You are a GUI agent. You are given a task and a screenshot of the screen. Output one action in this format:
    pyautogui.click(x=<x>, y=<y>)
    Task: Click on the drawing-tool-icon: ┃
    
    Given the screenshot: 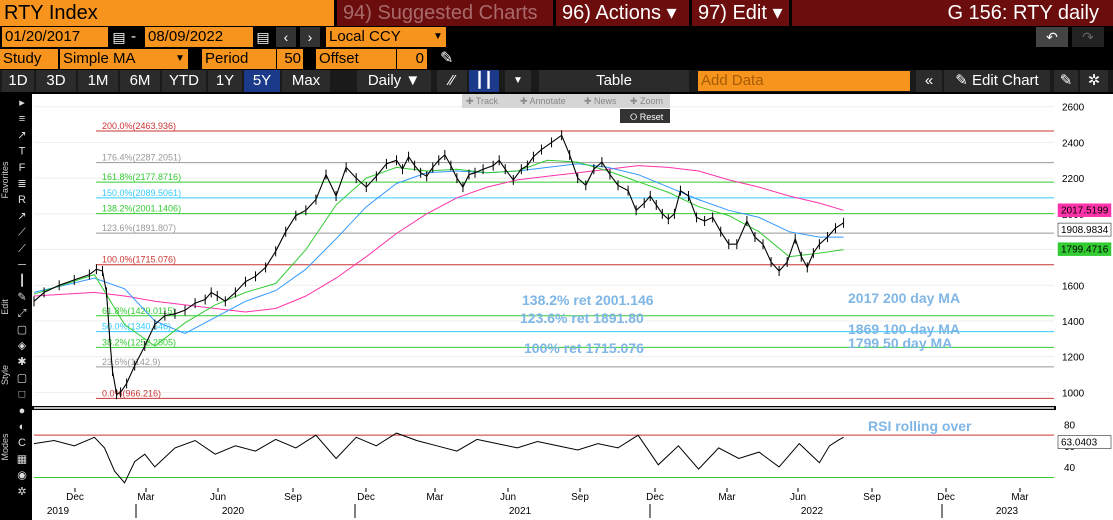 What is the action you would take?
    pyautogui.click(x=22, y=280)
    